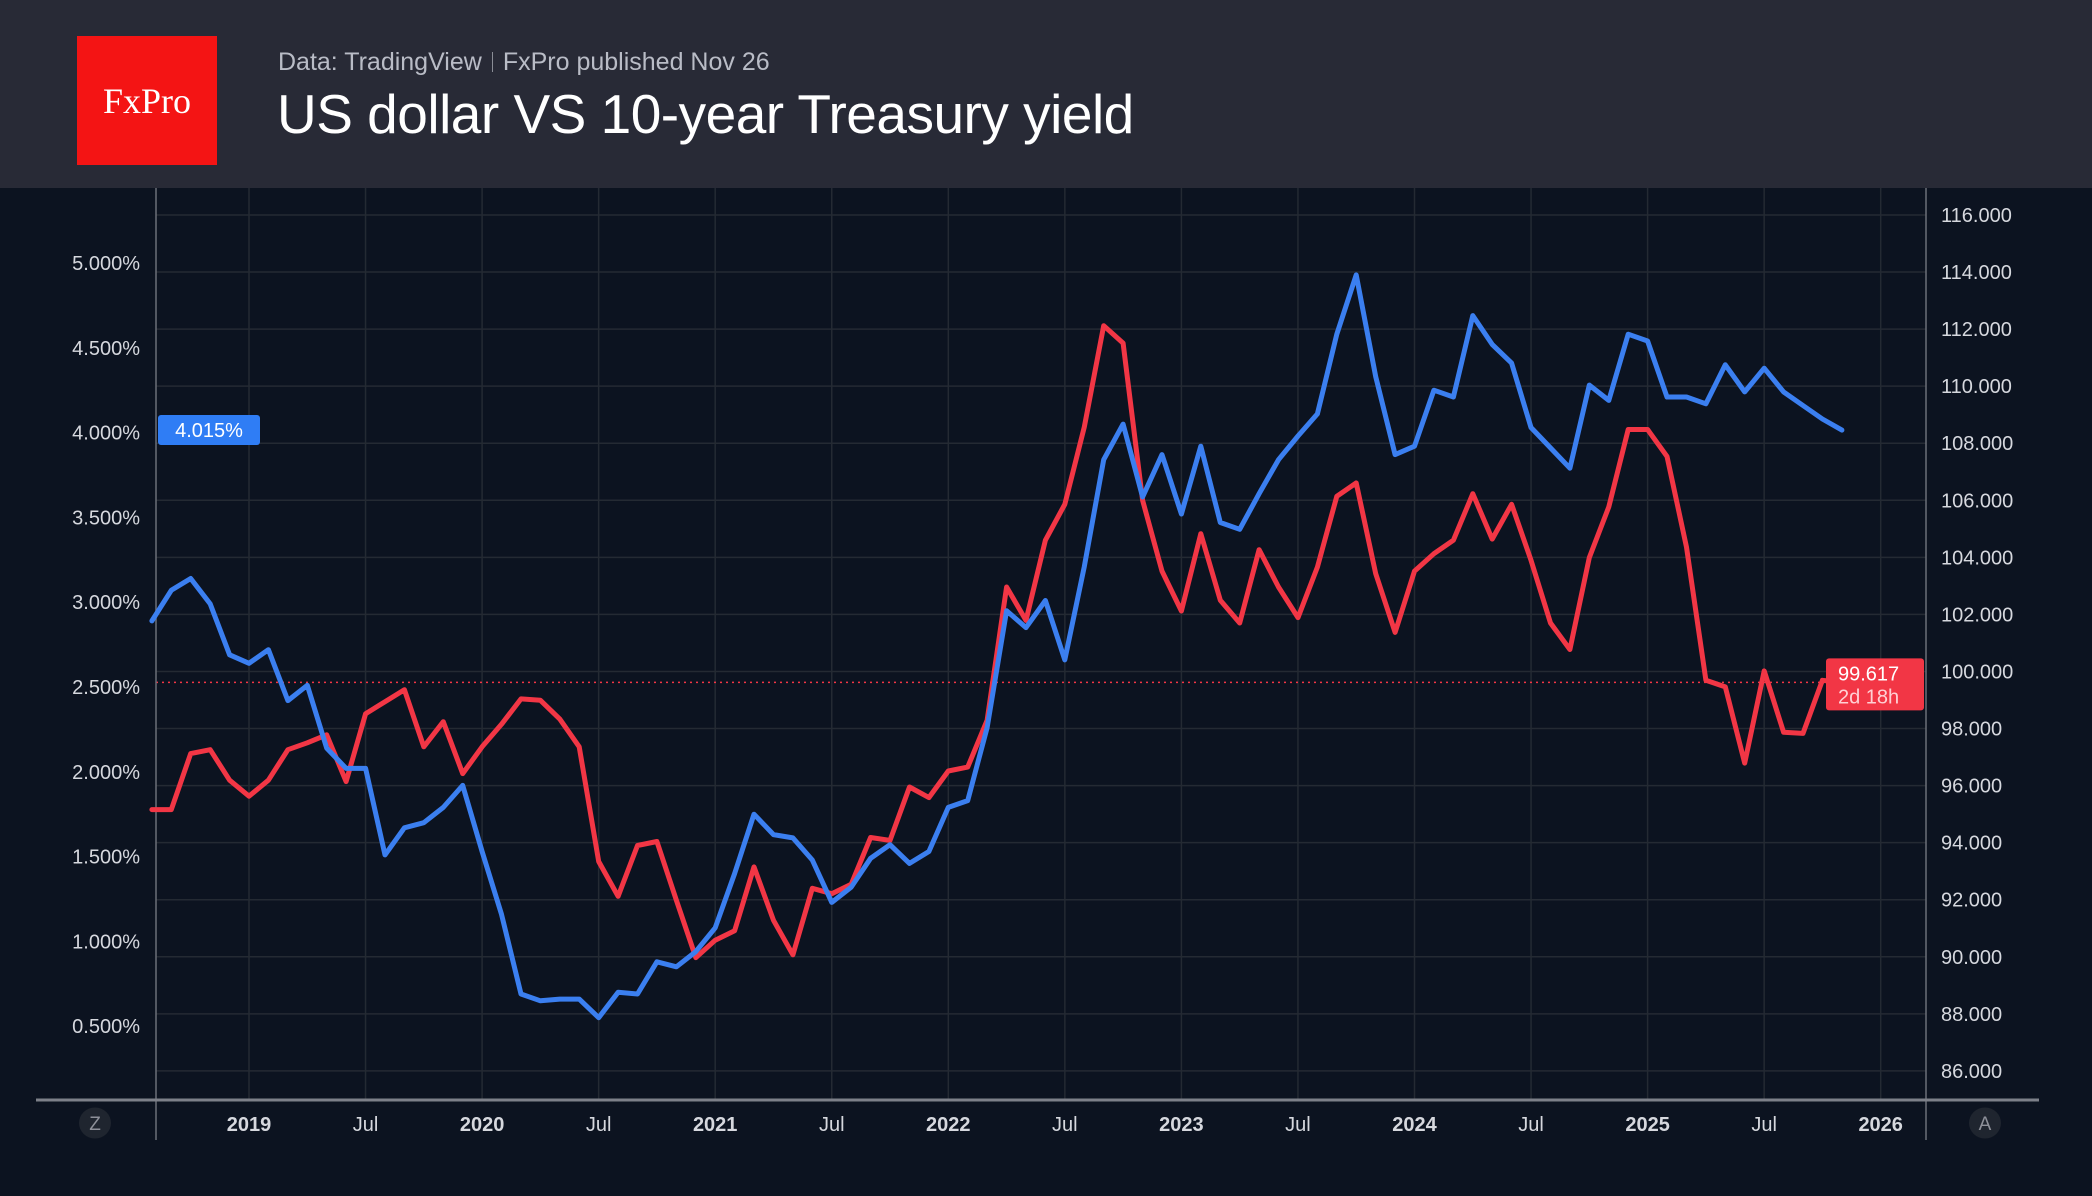 The image size is (2092, 1196). I want to click on left-tick-label: 4.000%, so click(106, 434).